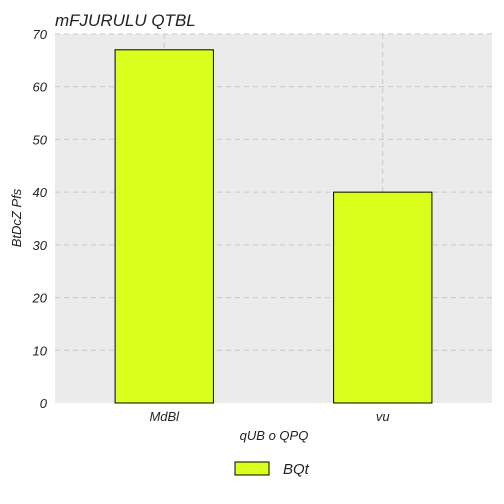 The width and height of the screenshot is (504, 504). Describe the element at coordinates (40, 139) in the screenshot. I see `y-tick-label: 50` at that location.